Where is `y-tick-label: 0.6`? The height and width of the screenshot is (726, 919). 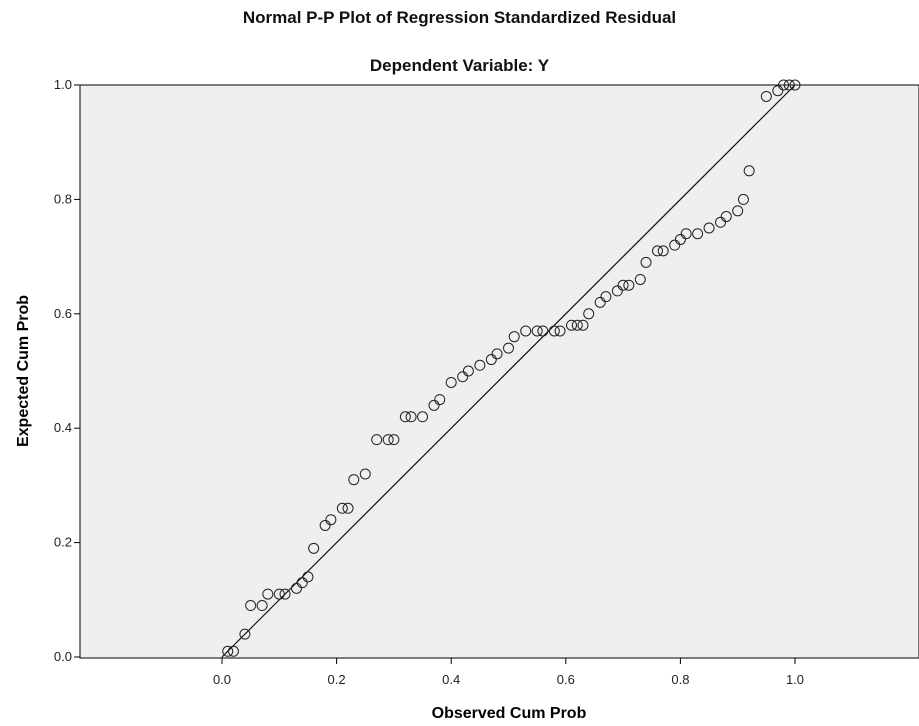 y-tick-label: 0.6 is located at coordinates (63, 313).